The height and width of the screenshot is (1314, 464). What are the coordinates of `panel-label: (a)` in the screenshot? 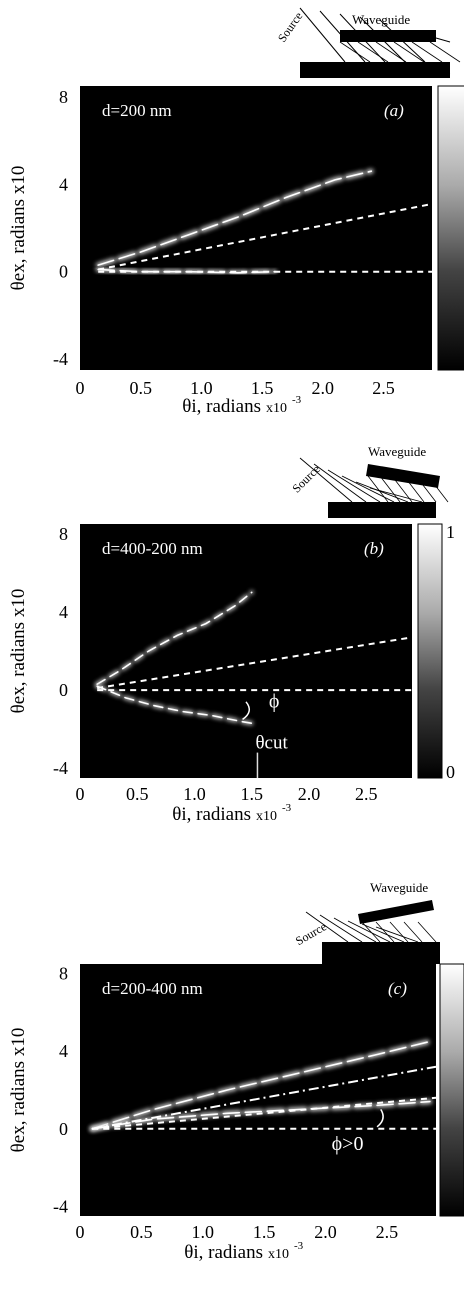 It's located at (394, 110).